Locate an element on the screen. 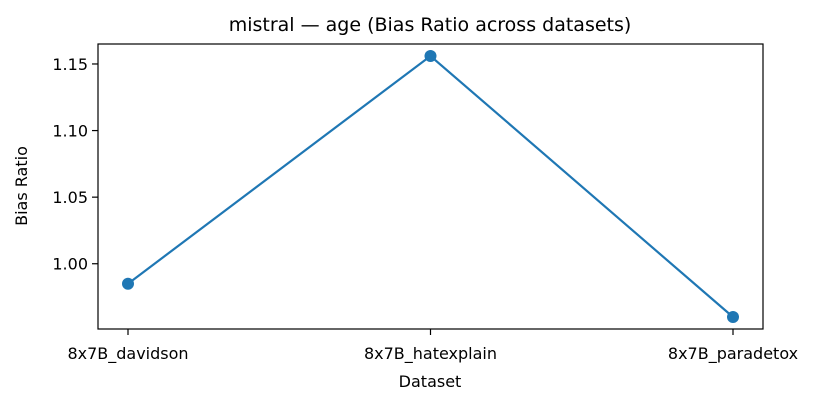 The image size is (825, 405). y-tick-label: 1.15 is located at coordinates (70, 64).